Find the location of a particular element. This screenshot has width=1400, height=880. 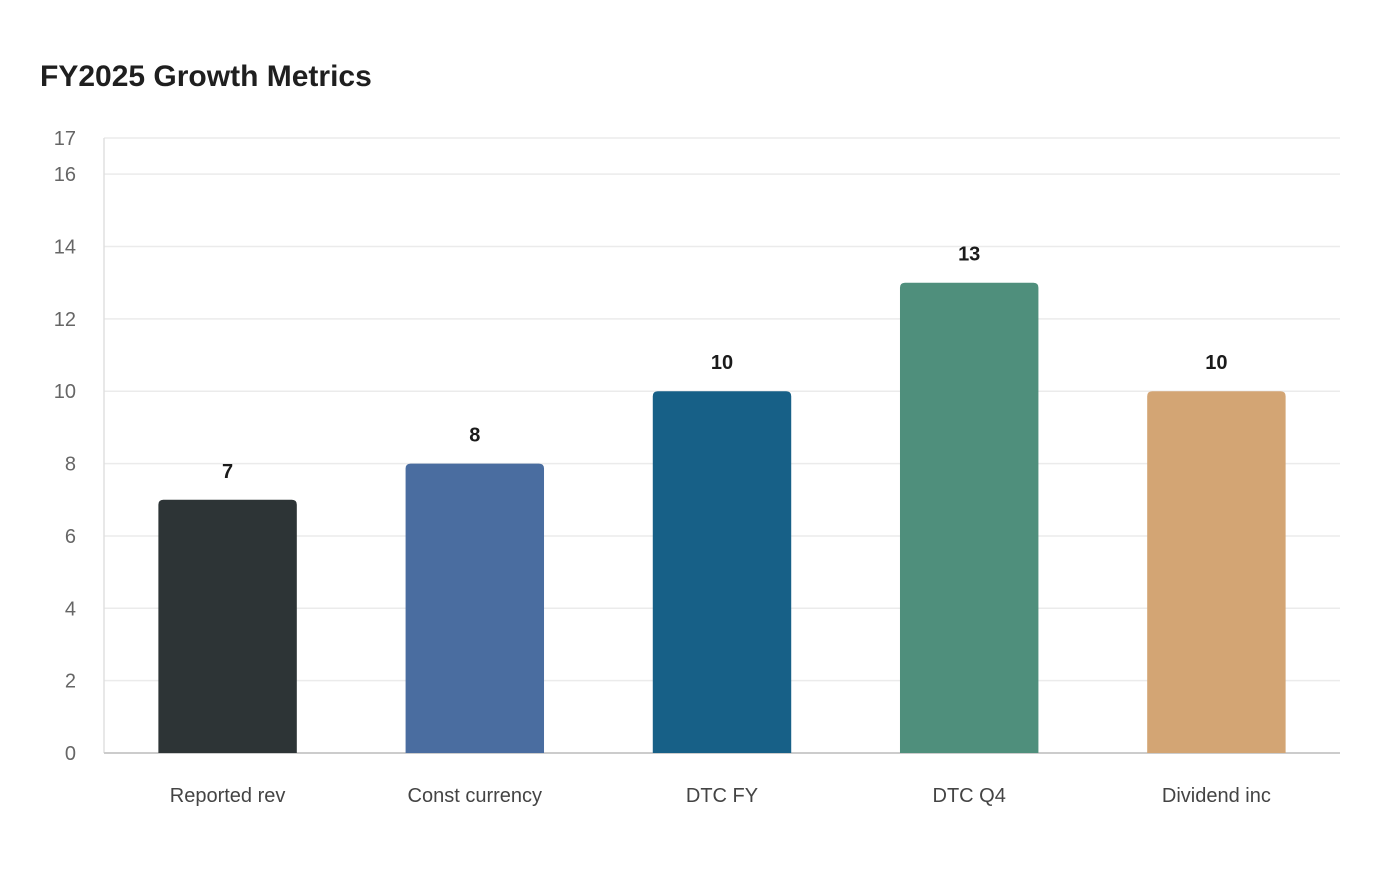

y-tick-label: 10 is located at coordinates (65, 392).